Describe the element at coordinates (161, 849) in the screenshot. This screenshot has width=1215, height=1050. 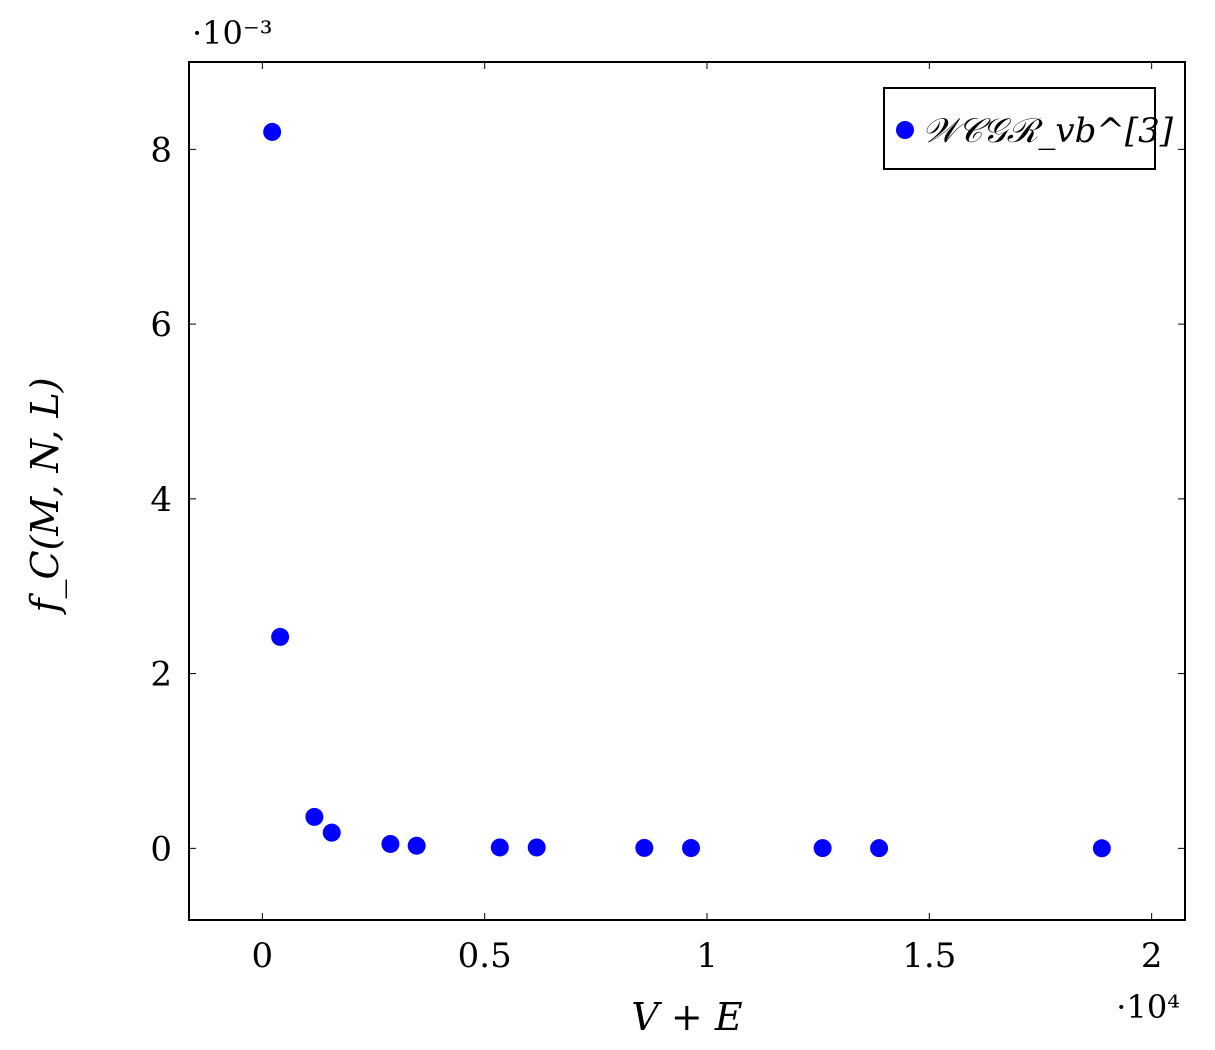
I see `y-tick-label: 0` at that location.